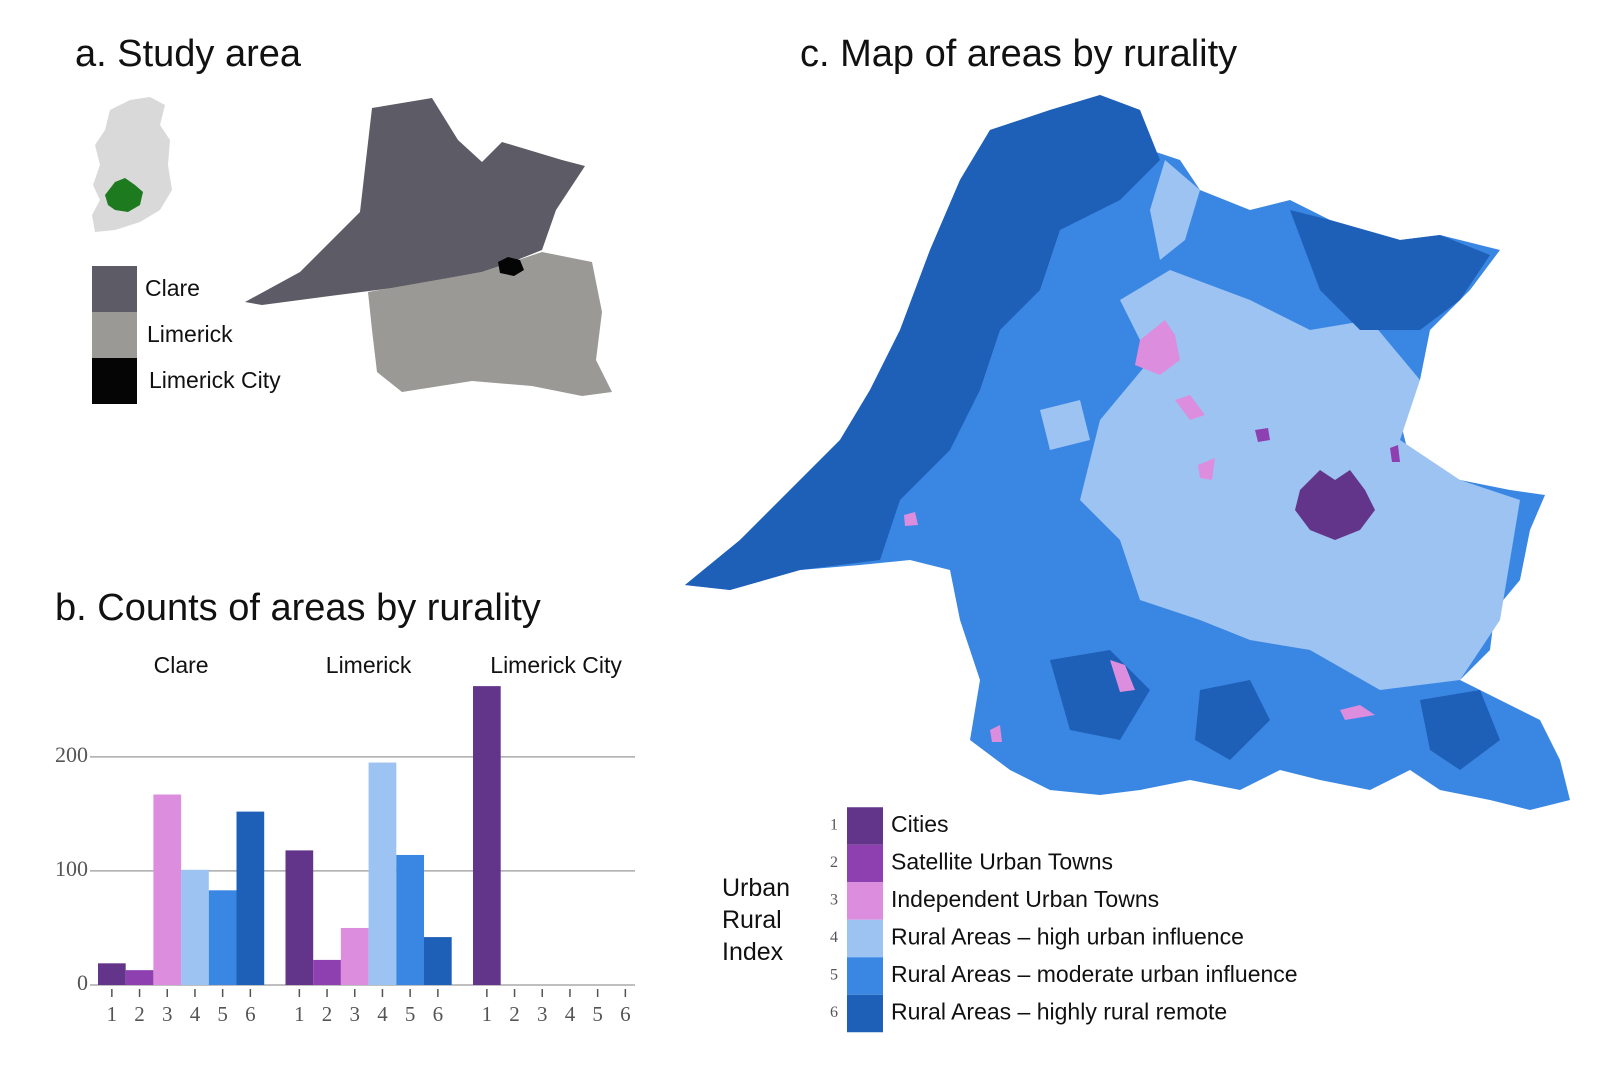  I want to click on y-tick-label: 200, so click(71, 754).